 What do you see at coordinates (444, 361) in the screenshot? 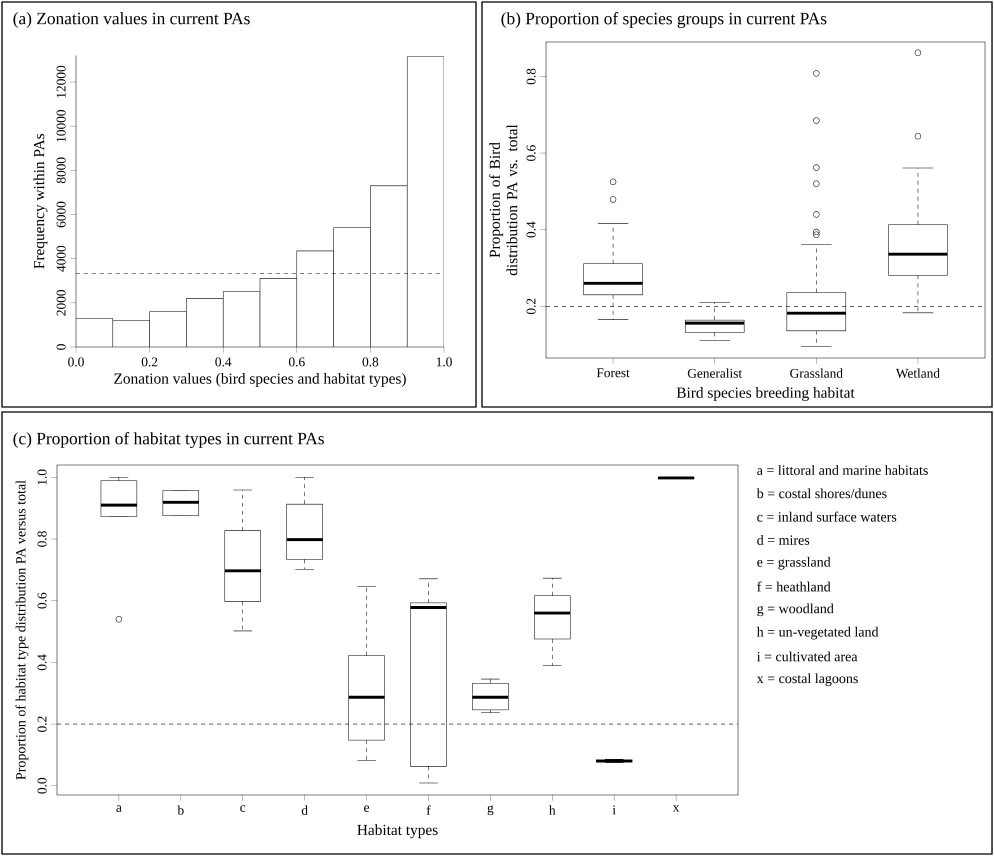
I see `x-tick-label: 1.0` at bounding box center [444, 361].